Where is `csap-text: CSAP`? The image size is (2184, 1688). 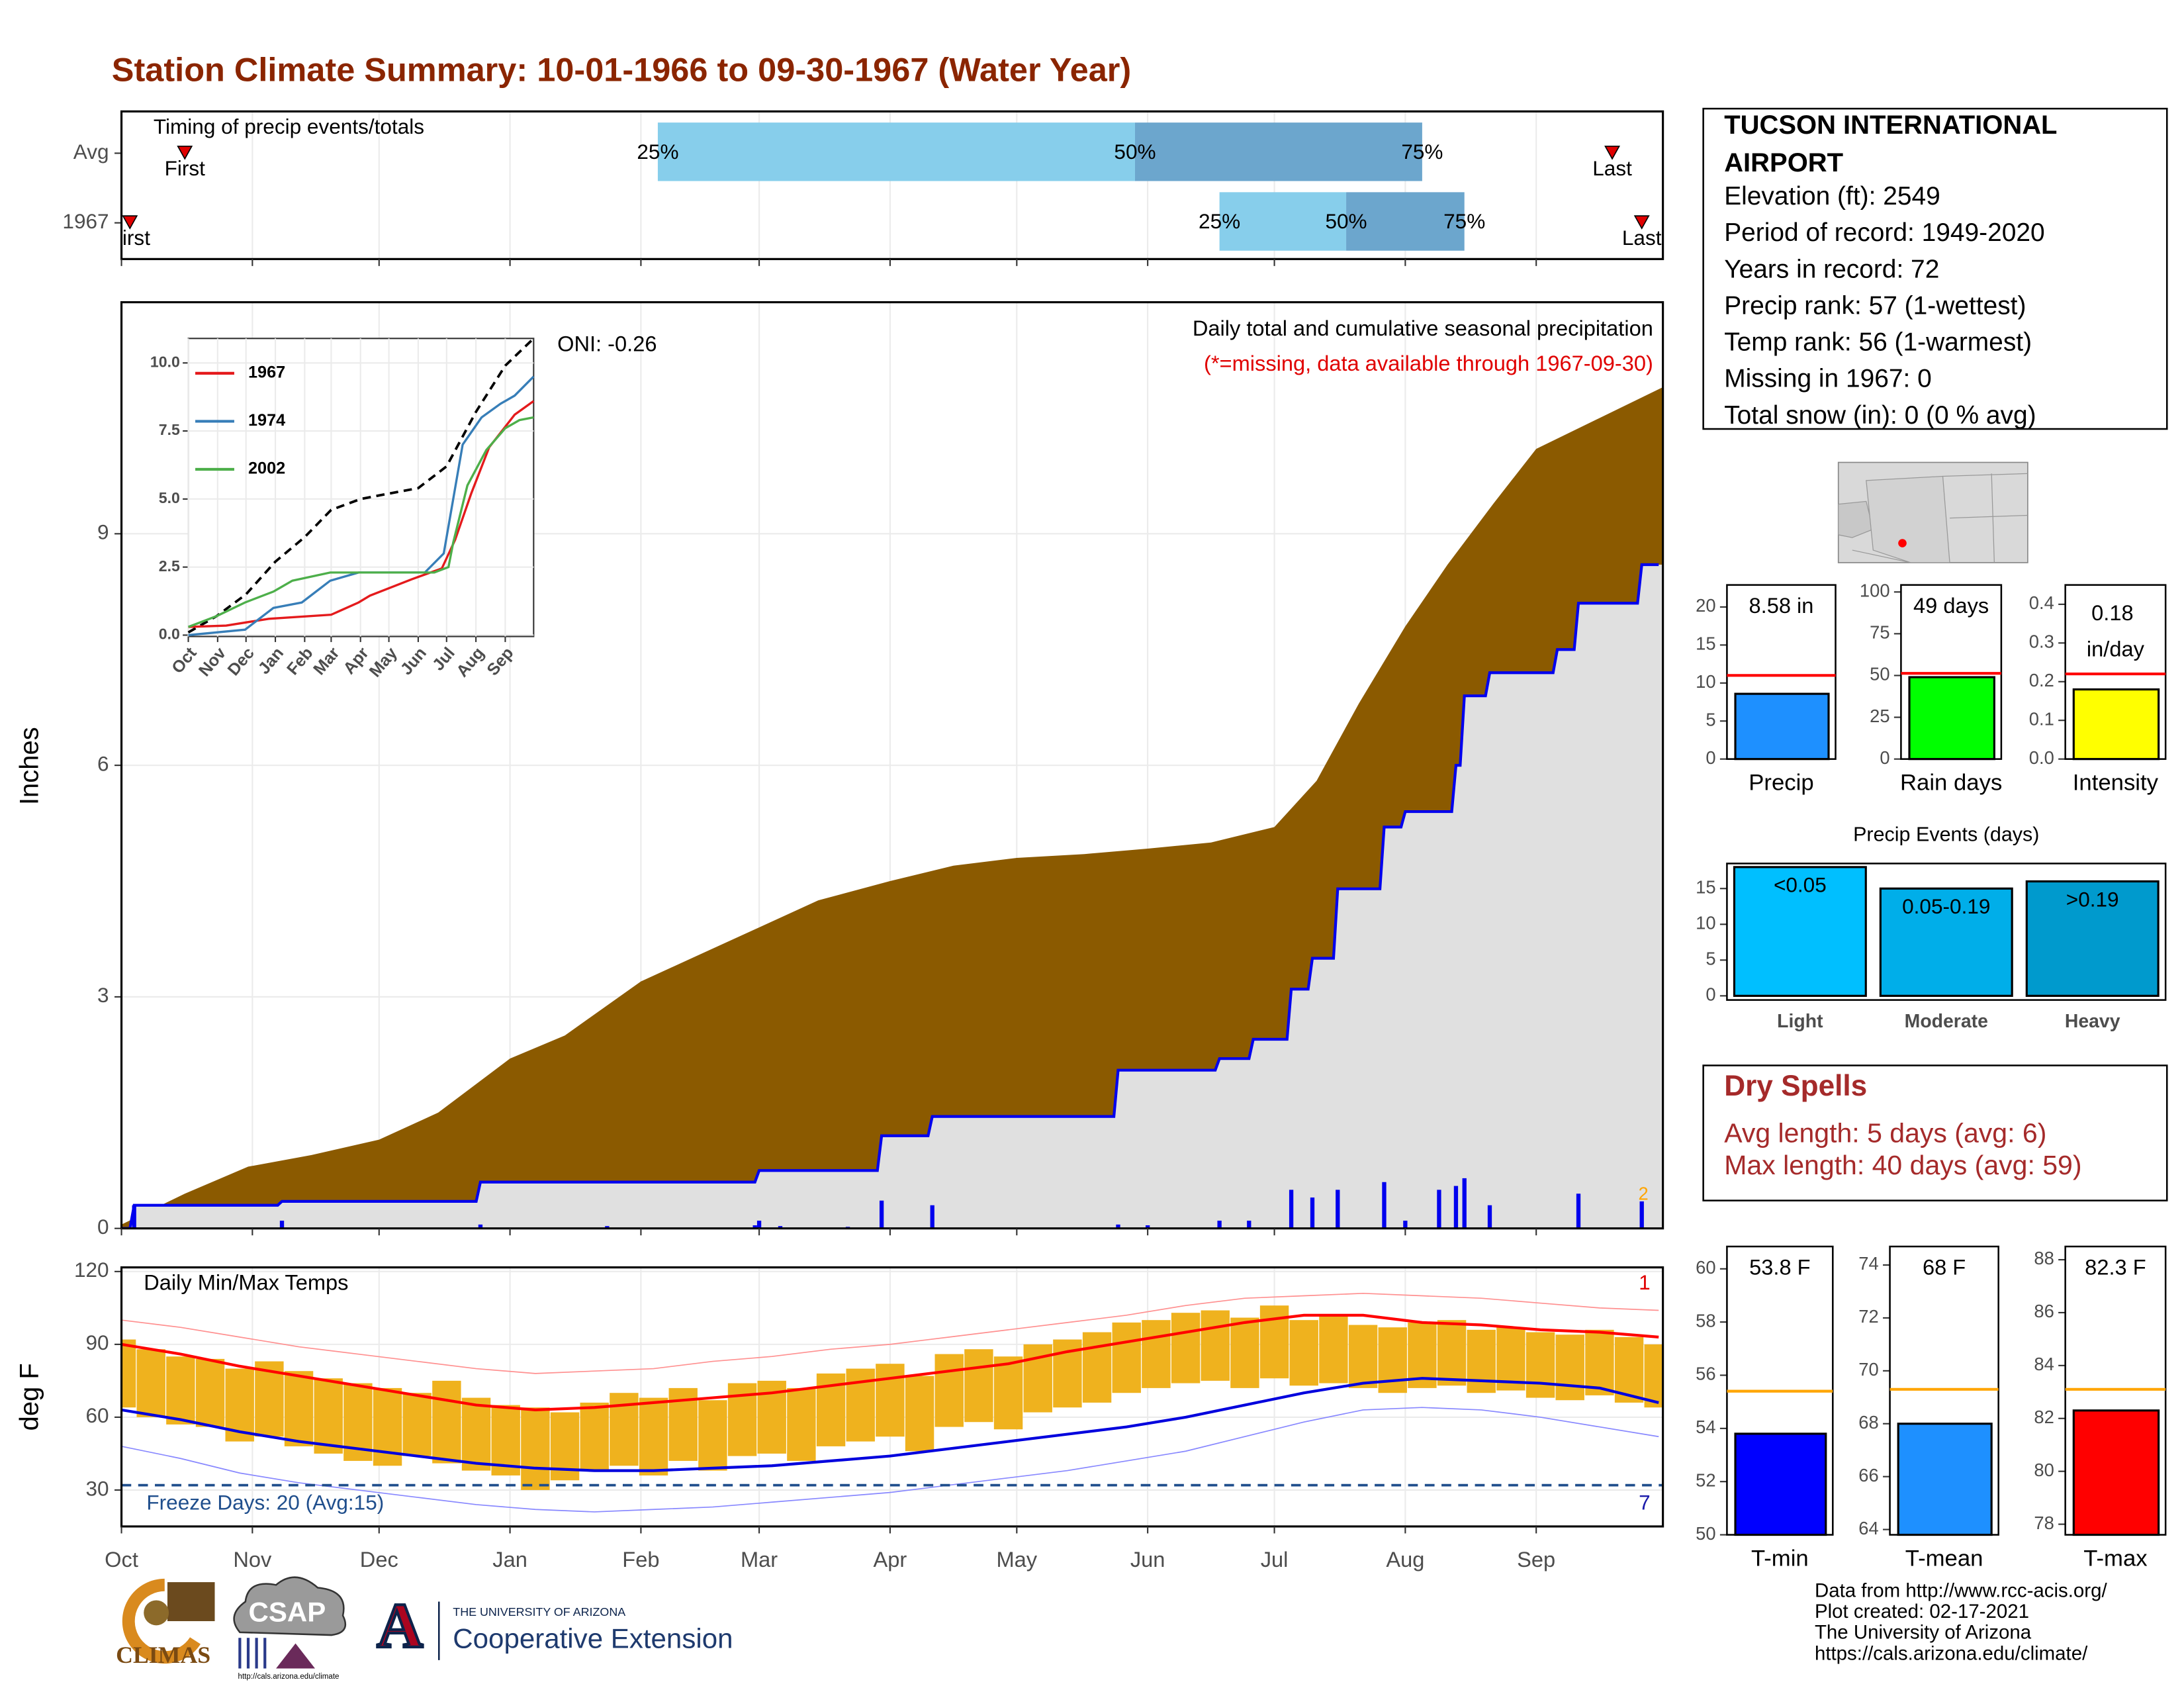 csap-text: CSAP is located at coordinates (287, 1612).